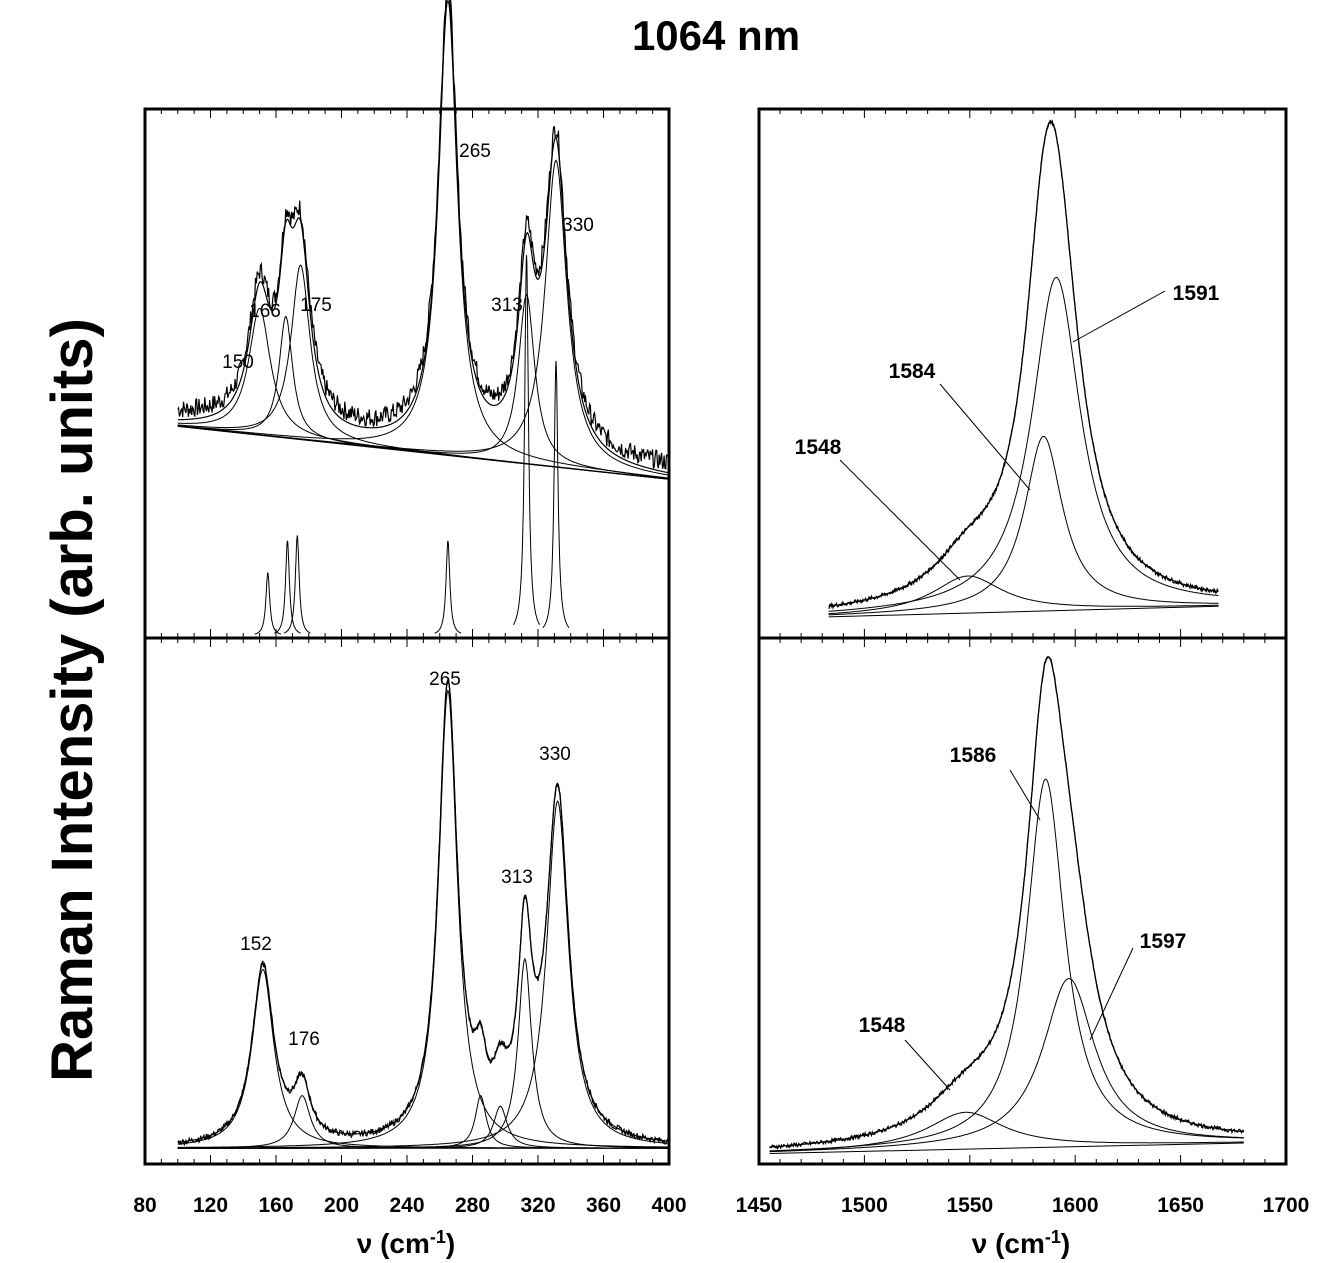  I want to click on x-axis-label-right: ν (cm-1), so click(1021, 1243).